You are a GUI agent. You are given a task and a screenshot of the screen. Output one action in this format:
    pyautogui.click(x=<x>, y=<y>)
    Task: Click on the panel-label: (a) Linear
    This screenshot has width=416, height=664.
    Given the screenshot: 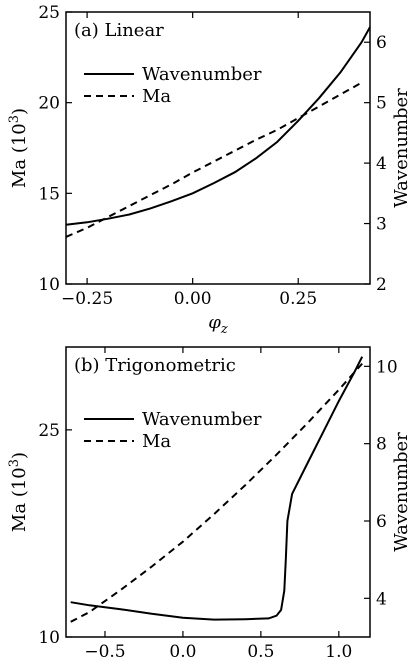 What is the action you would take?
    pyautogui.click(x=119, y=30)
    